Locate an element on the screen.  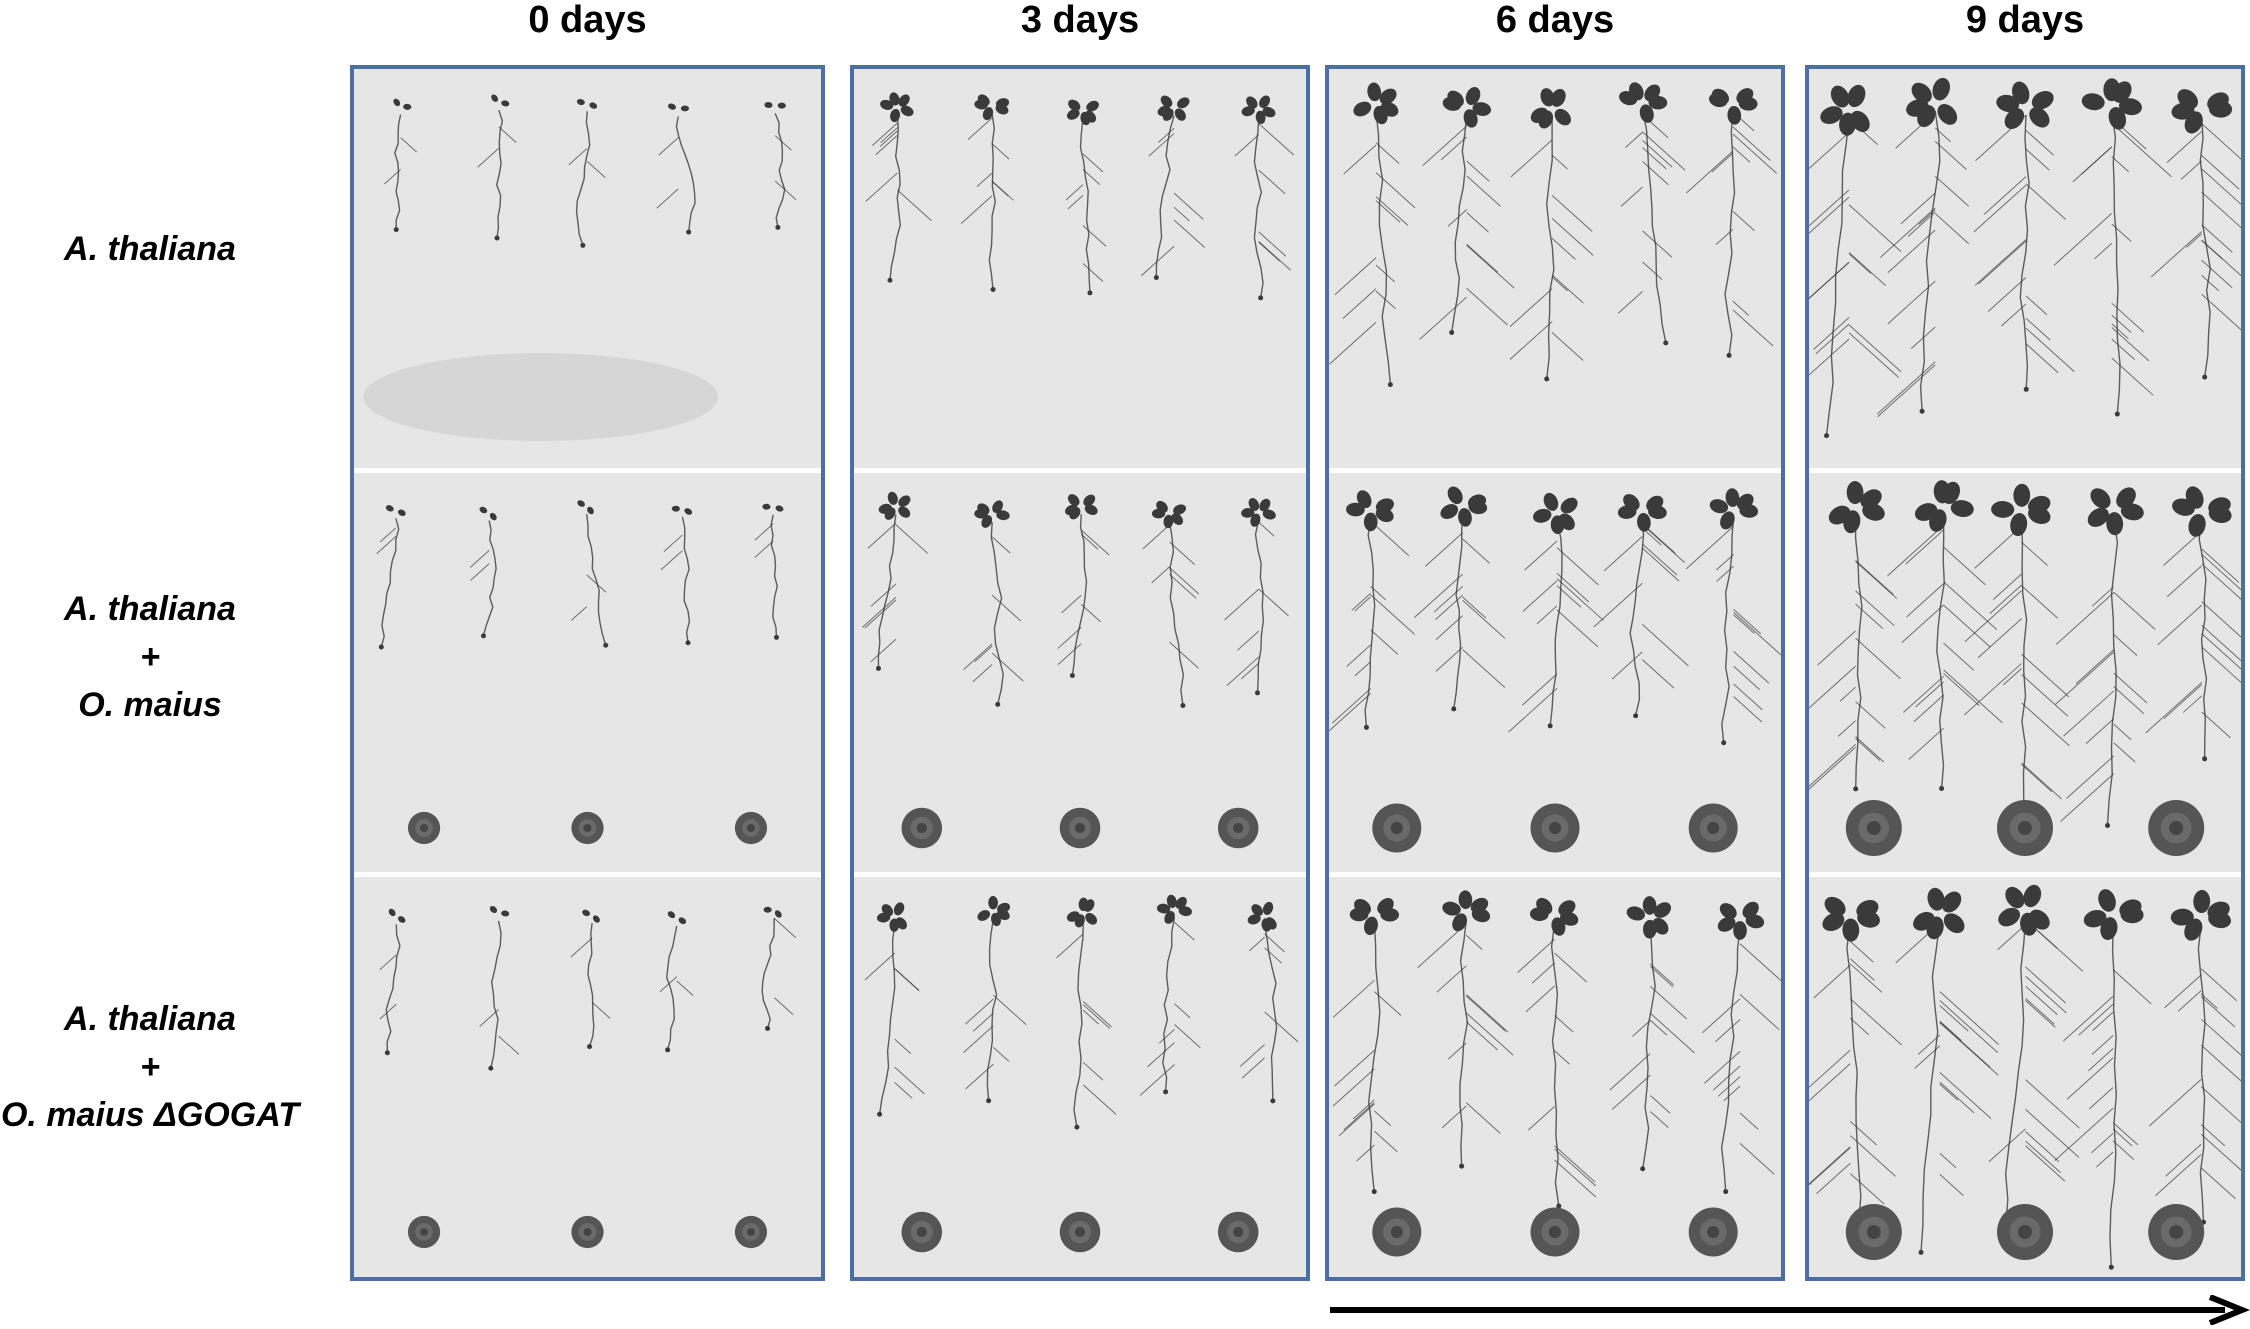
time-arrow is located at coordinates (1790, 1310).